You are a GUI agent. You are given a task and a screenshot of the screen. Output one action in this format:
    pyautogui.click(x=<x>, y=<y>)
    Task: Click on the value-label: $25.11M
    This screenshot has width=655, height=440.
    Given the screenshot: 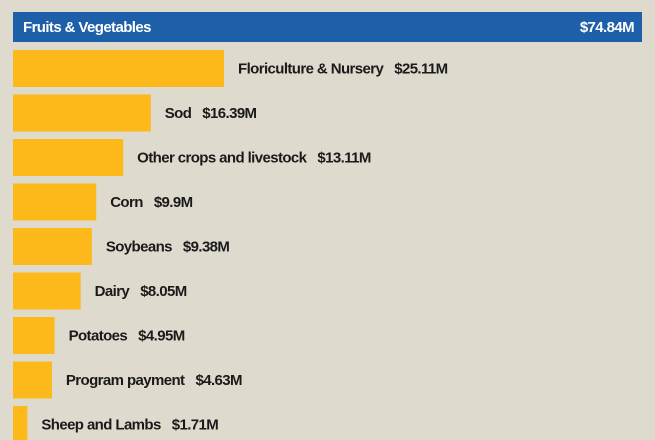 What is the action you would take?
    pyautogui.click(x=420, y=68)
    